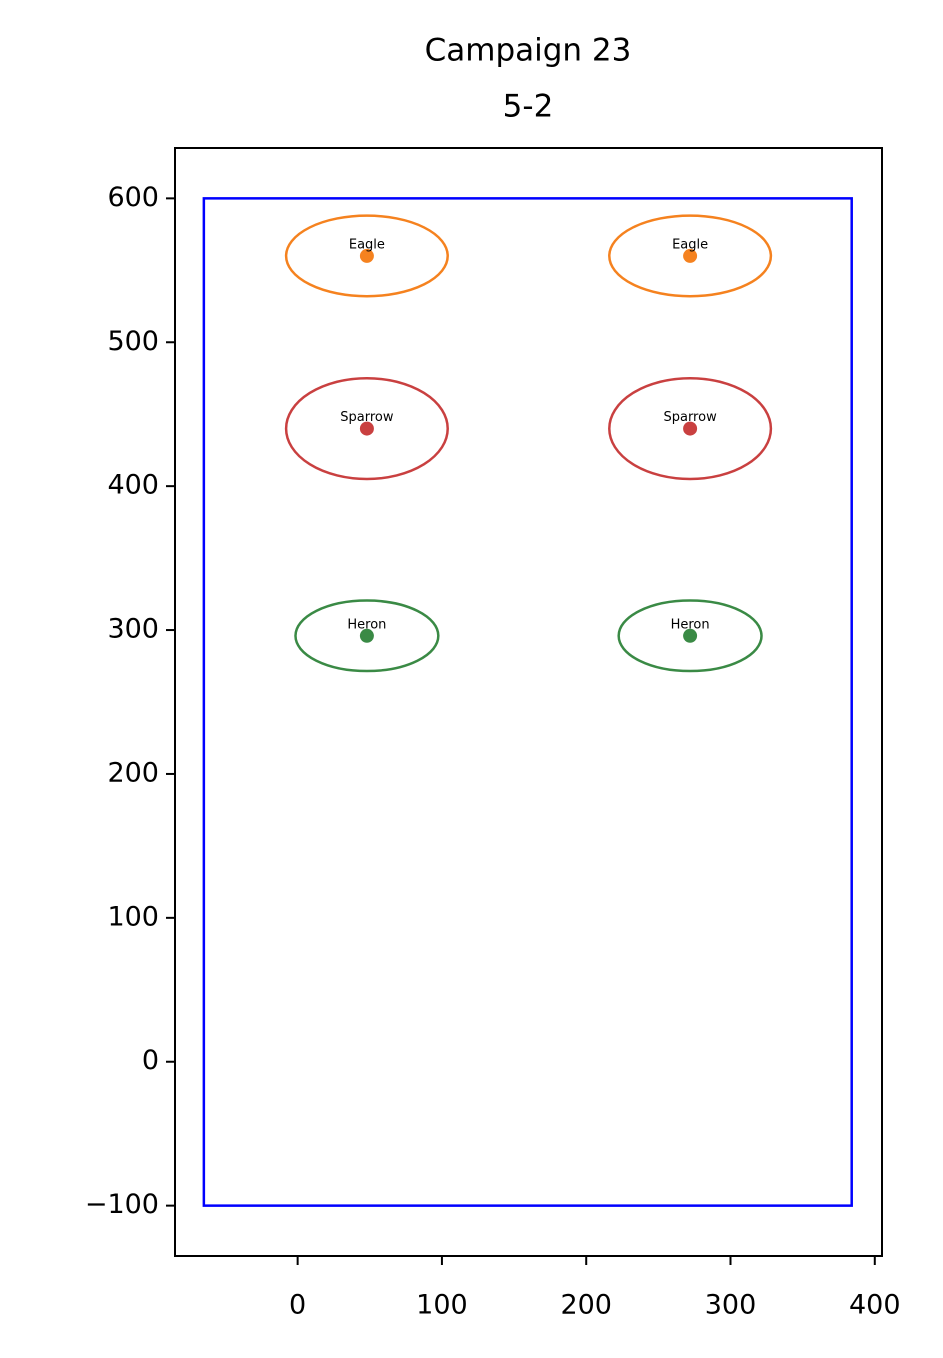 The width and height of the screenshot is (943, 1358). What do you see at coordinates (586, 1305) in the screenshot?
I see `x-tick-label: 200` at bounding box center [586, 1305].